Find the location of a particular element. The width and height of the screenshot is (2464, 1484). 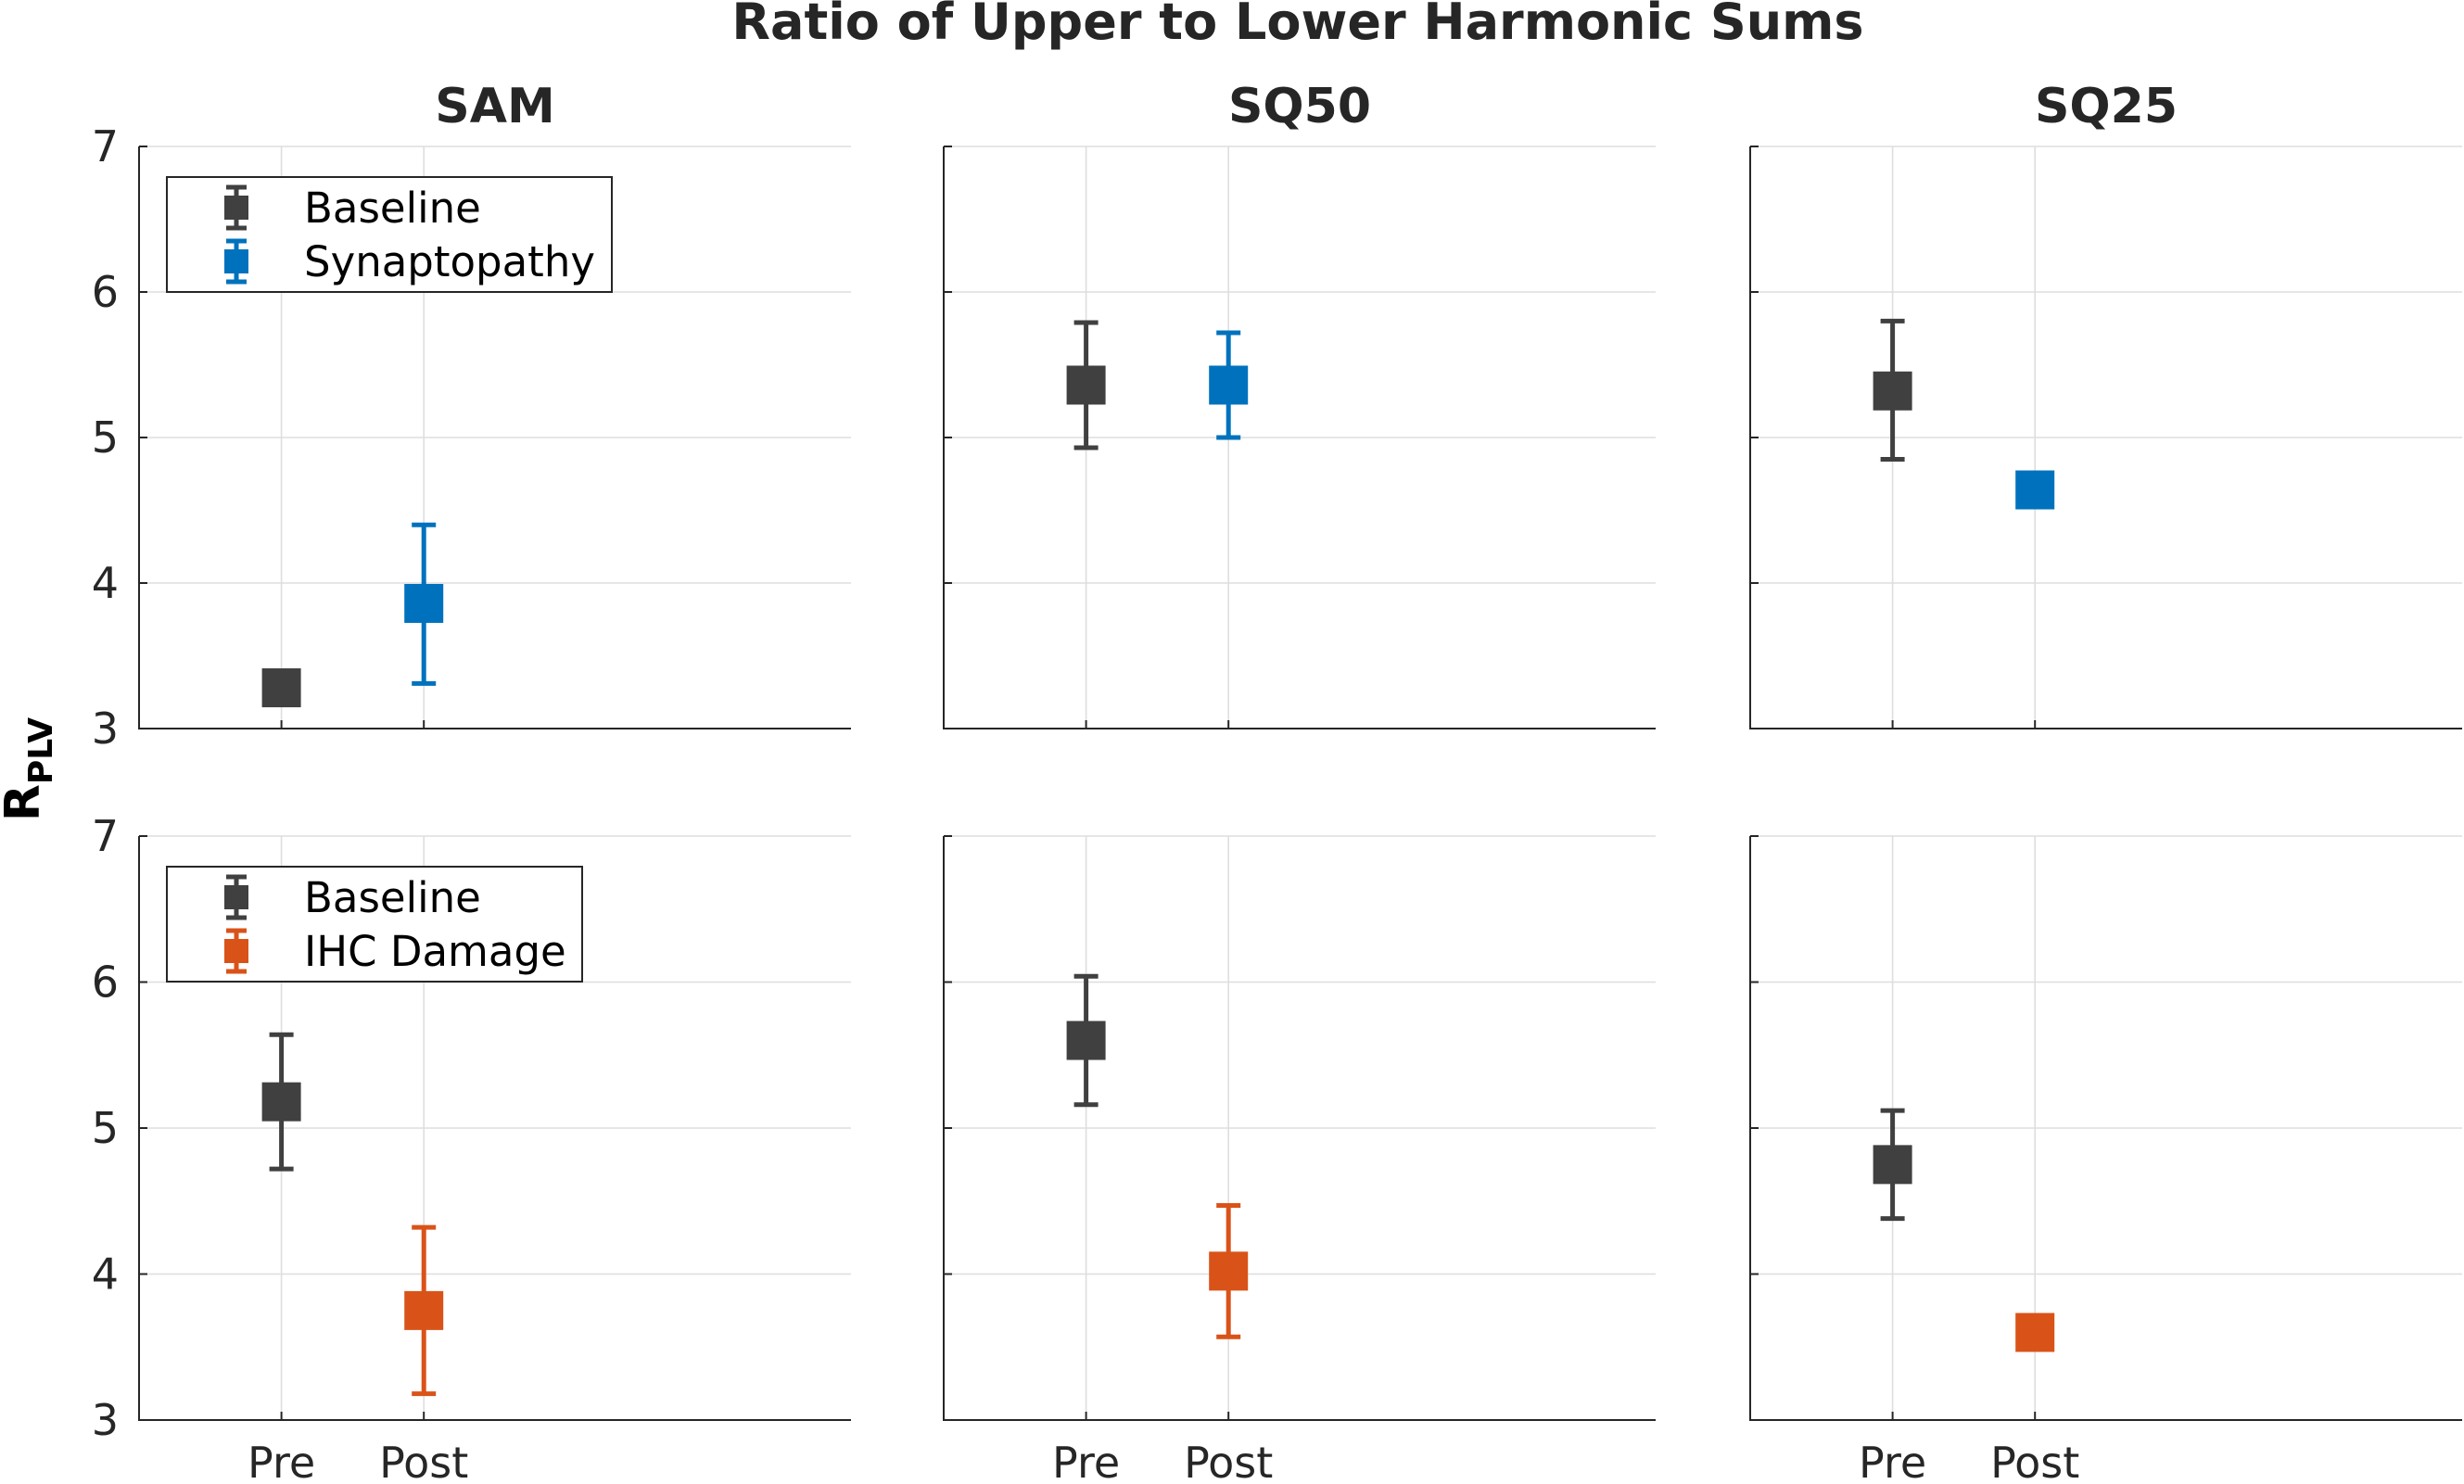

panel-title: SAM is located at coordinates (494, 107).